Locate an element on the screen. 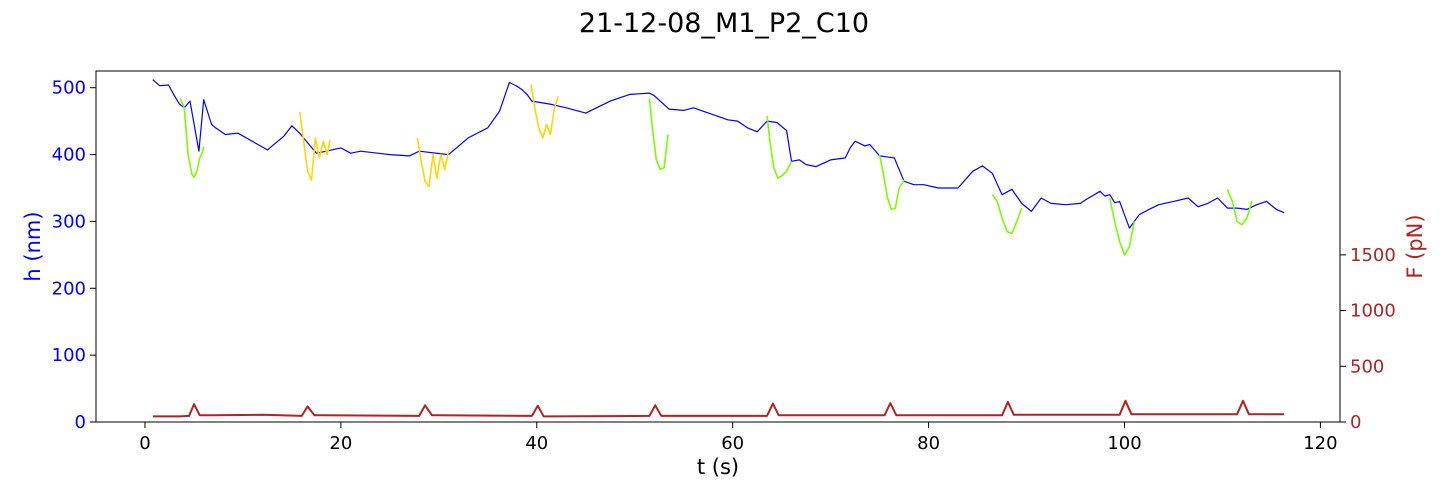 This screenshot has width=1449, height=500. x-axis-label: t (s) is located at coordinates (718, 467).